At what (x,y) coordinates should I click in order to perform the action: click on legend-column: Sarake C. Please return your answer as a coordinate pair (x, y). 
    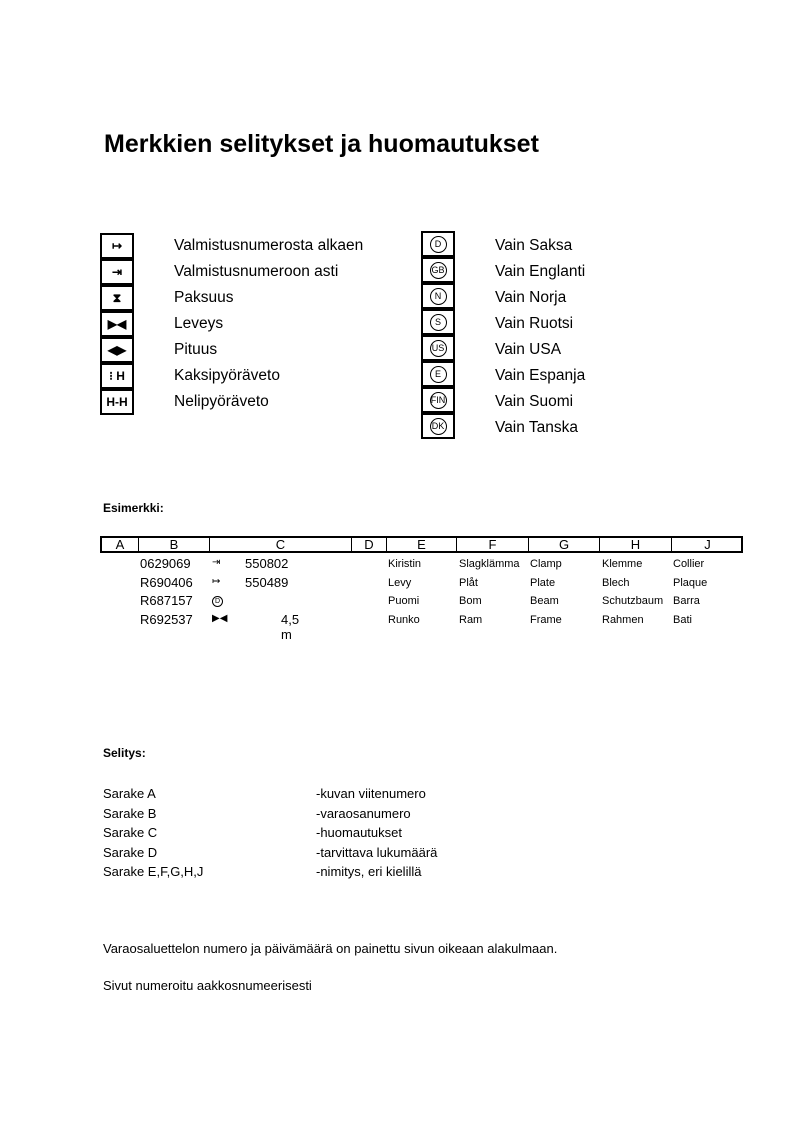
    Looking at the image, I should click on (130, 832).